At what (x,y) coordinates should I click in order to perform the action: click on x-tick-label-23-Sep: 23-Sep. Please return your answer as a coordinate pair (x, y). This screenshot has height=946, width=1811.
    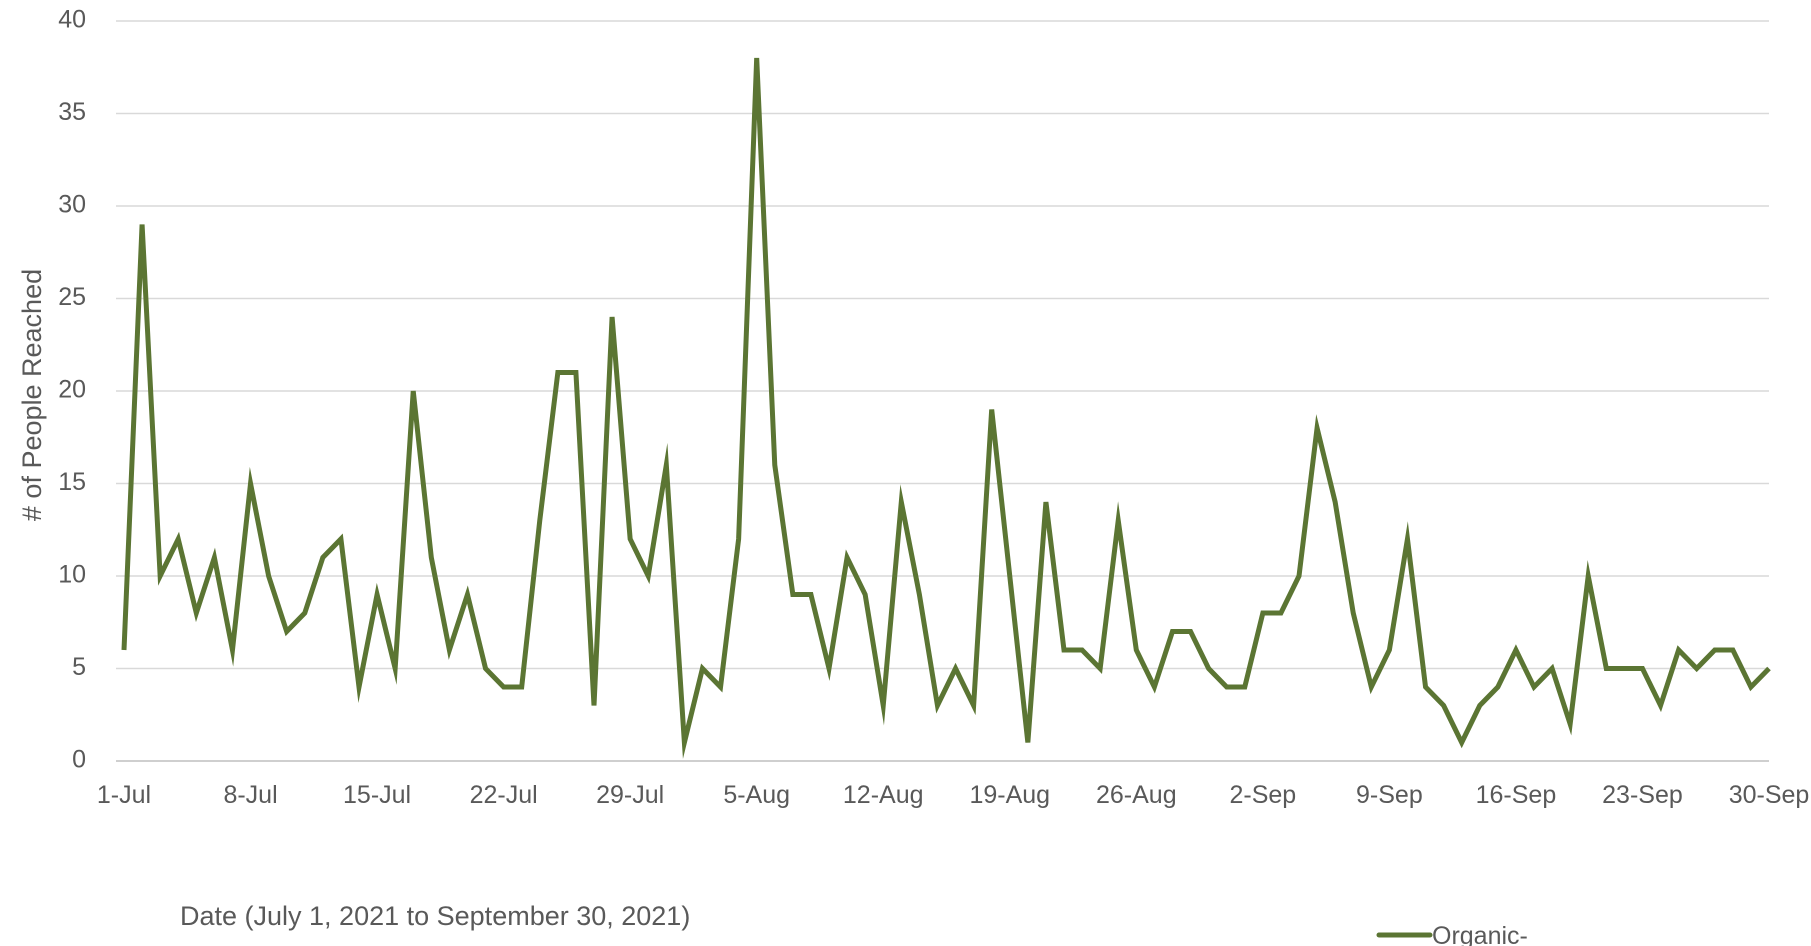
    Looking at the image, I should click on (1642, 795).